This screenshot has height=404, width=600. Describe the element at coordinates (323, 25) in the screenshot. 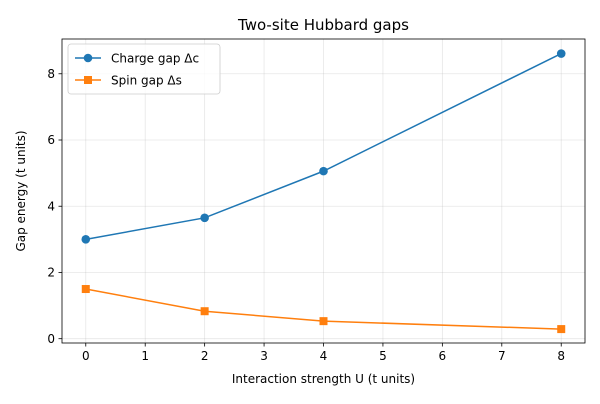

I see `chart-title: Two-site Hubbard gaps` at that location.